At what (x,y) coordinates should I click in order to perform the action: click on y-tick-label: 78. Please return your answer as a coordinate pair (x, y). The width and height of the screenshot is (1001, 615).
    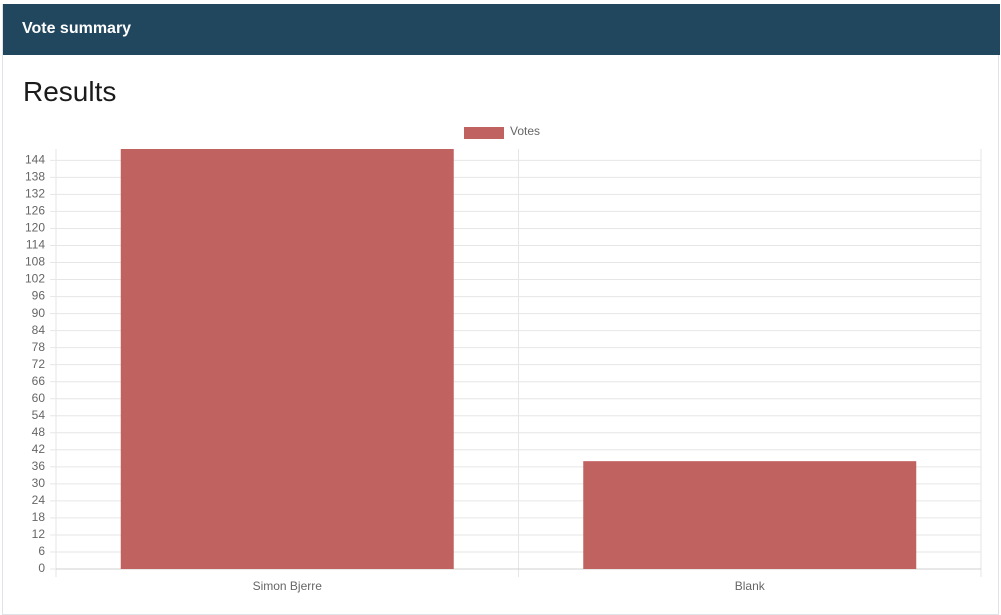
    Looking at the image, I should click on (39, 347).